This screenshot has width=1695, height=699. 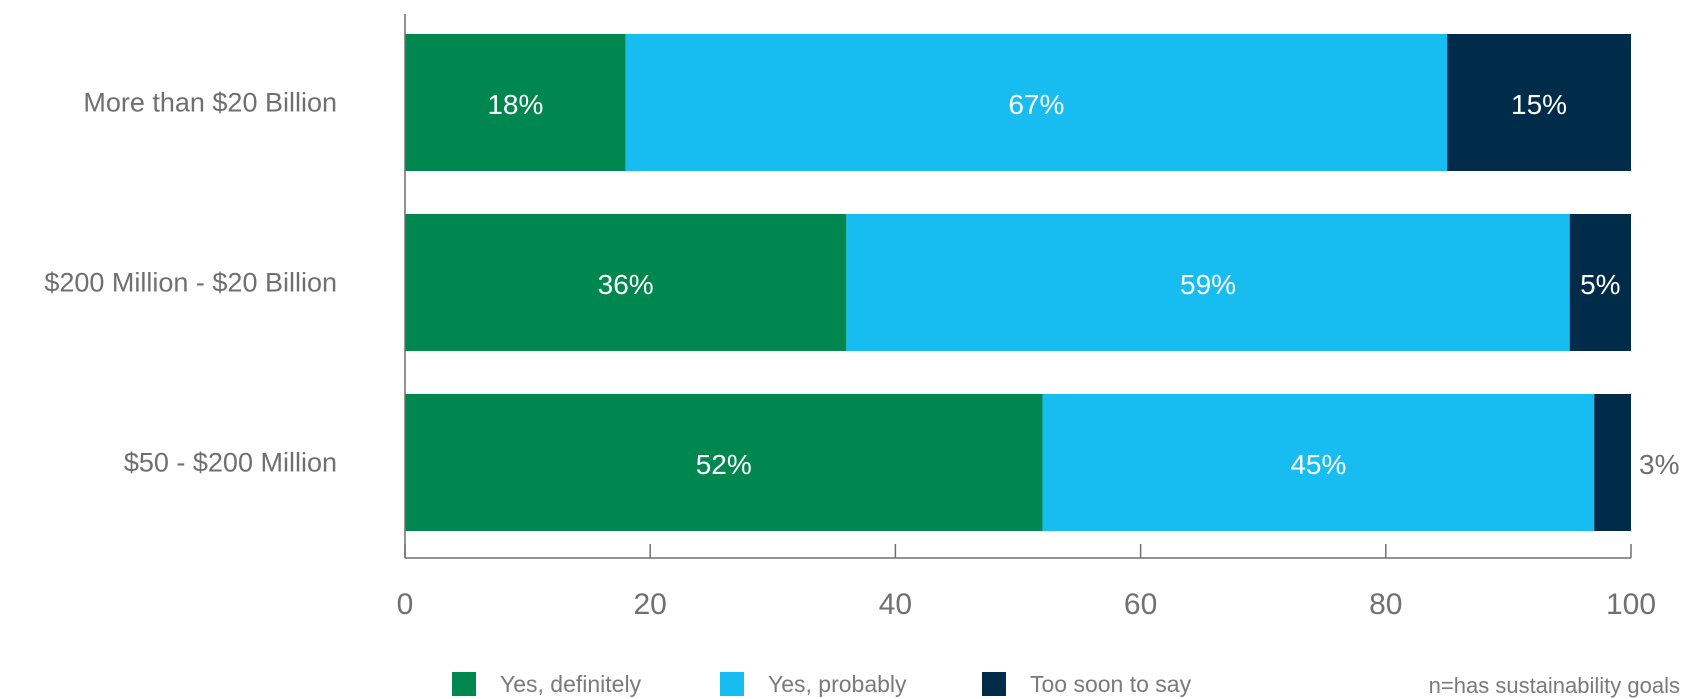 I want to click on data-label: 3%, so click(x=1659, y=464).